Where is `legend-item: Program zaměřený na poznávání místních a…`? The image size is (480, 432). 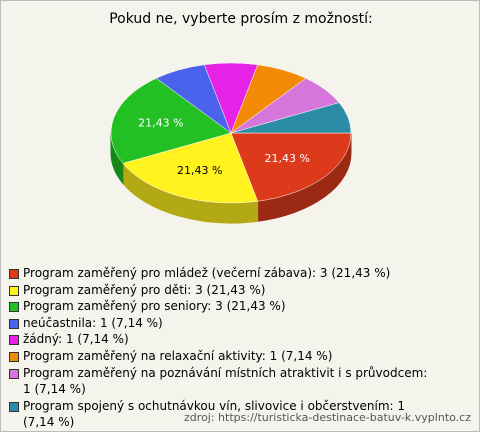
legend-item: Program zaměřený na poznávání místních a… is located at coordinates (223, 381).